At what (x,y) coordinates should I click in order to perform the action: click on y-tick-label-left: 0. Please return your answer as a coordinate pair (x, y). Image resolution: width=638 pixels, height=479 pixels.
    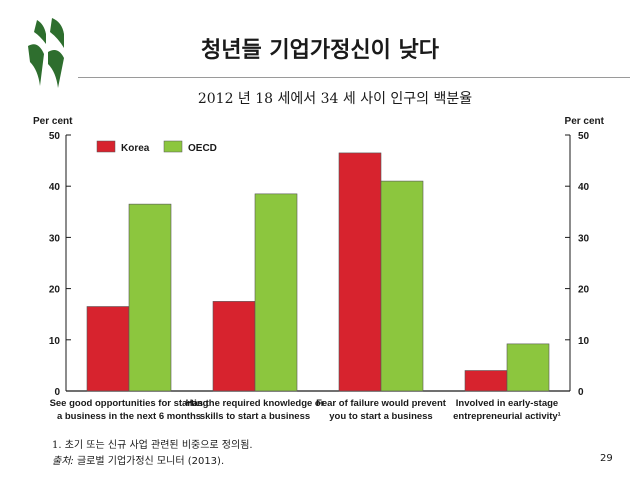
    Looking at the image, I should click on (57, 392).